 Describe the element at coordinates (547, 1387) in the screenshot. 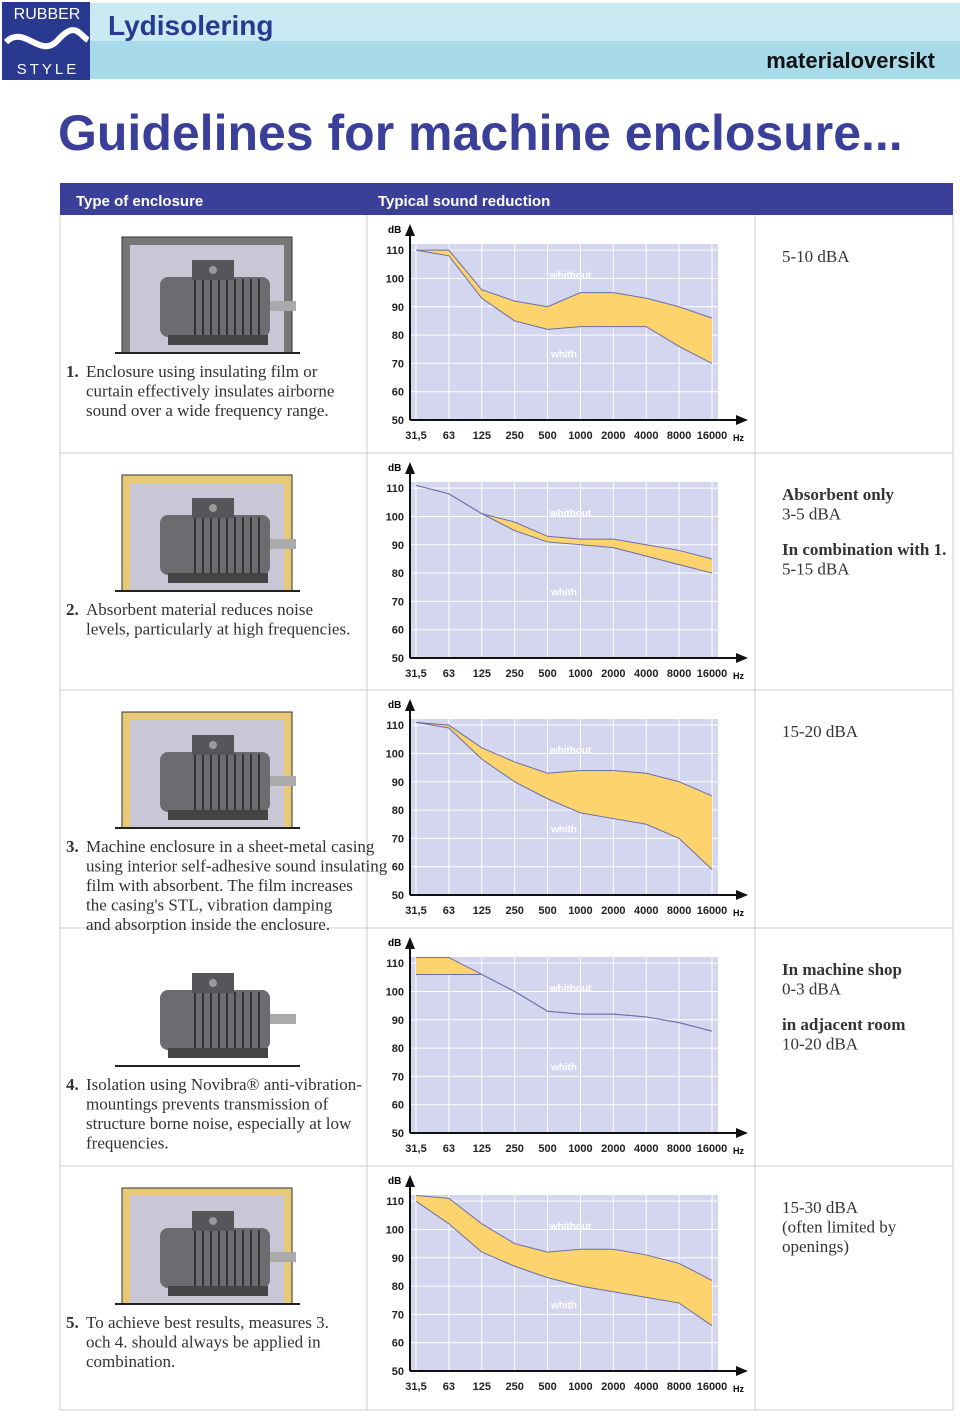

I see `x-tick-label: 500` at that location.